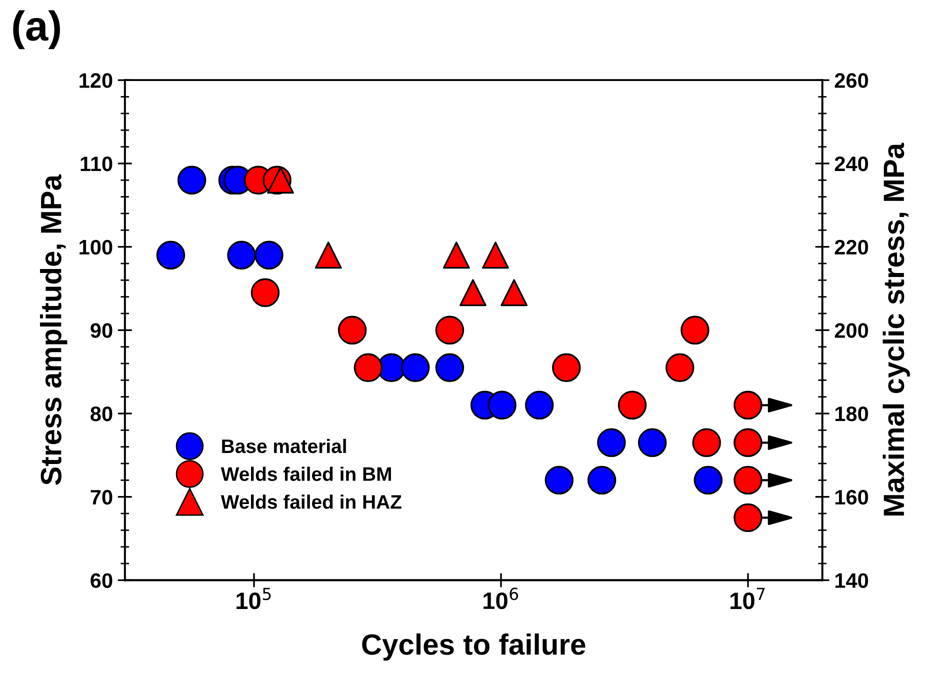 Image resolution: width=925 pixels, height=685 pixels. I want to click on x-tick-label: 10$^{7}$, so click(747, 599).